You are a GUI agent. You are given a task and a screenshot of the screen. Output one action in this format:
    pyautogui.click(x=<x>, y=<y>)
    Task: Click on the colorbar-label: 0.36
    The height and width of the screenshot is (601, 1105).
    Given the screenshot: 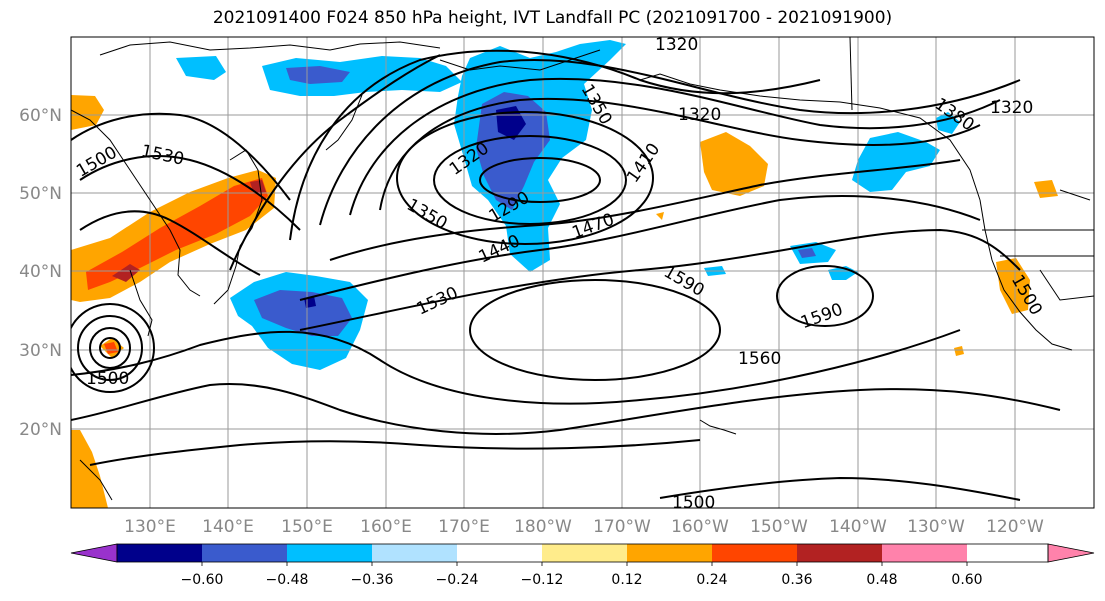 What is the action you would take?
    pyautogui.click(x=796, y=580)
    